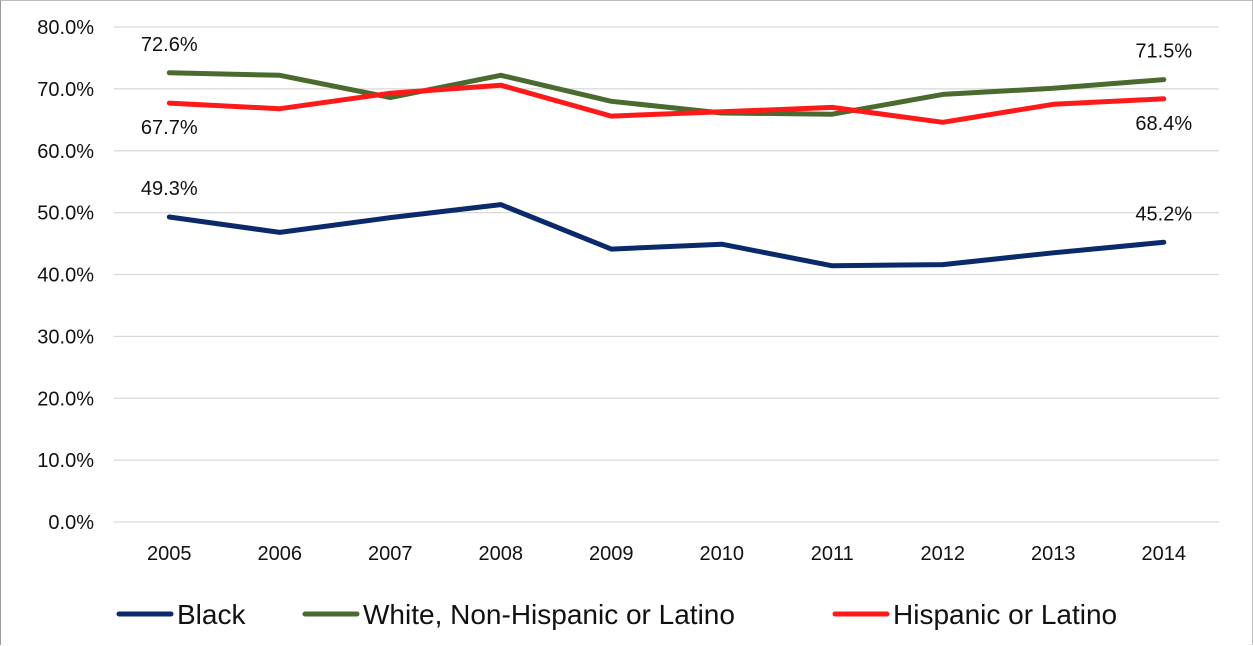  What do you see at coordinates (549, 614) in the screenshot?
I see `legend-label: White, Non-Hispanic or Latino` at bounding box center [549, 614].